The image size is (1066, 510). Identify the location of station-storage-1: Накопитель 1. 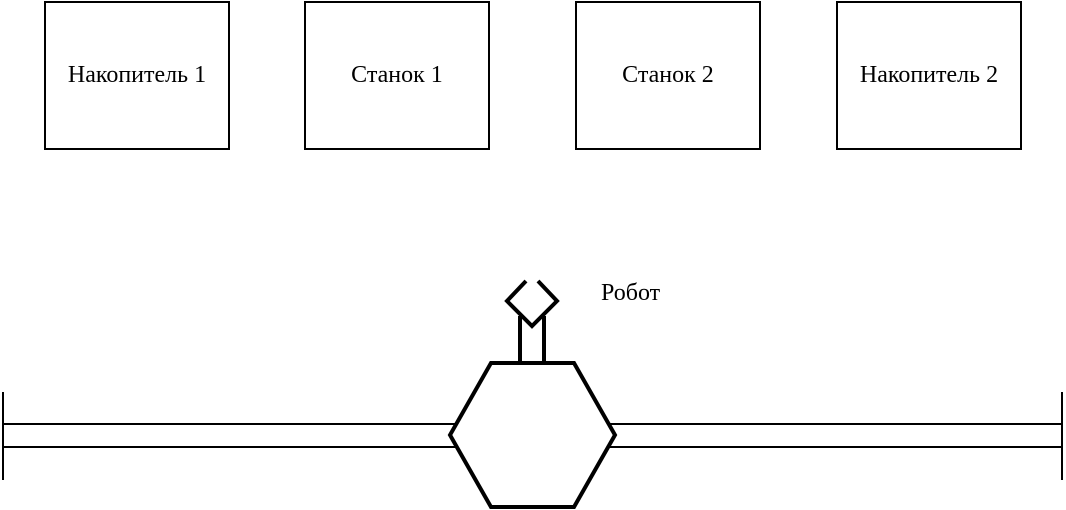
(137, 75).